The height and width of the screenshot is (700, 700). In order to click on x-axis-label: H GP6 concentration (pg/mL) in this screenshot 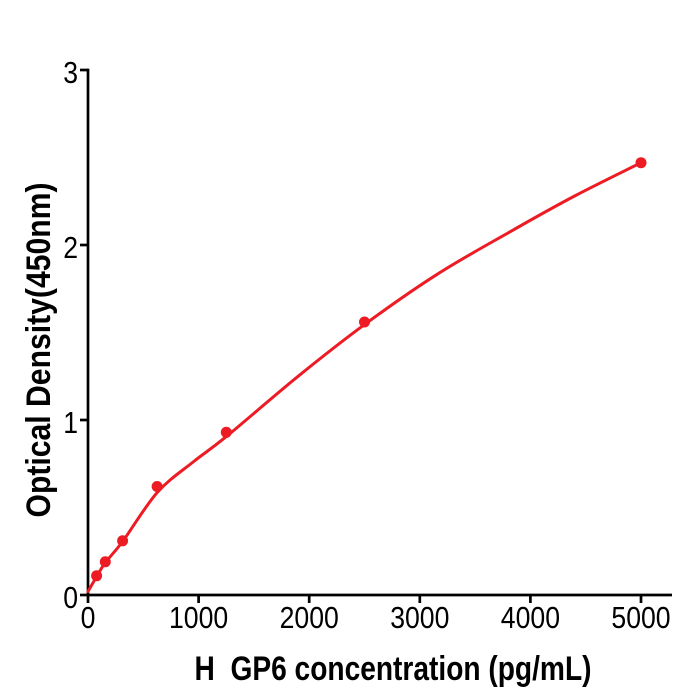, I will do `click(393, 669)`.